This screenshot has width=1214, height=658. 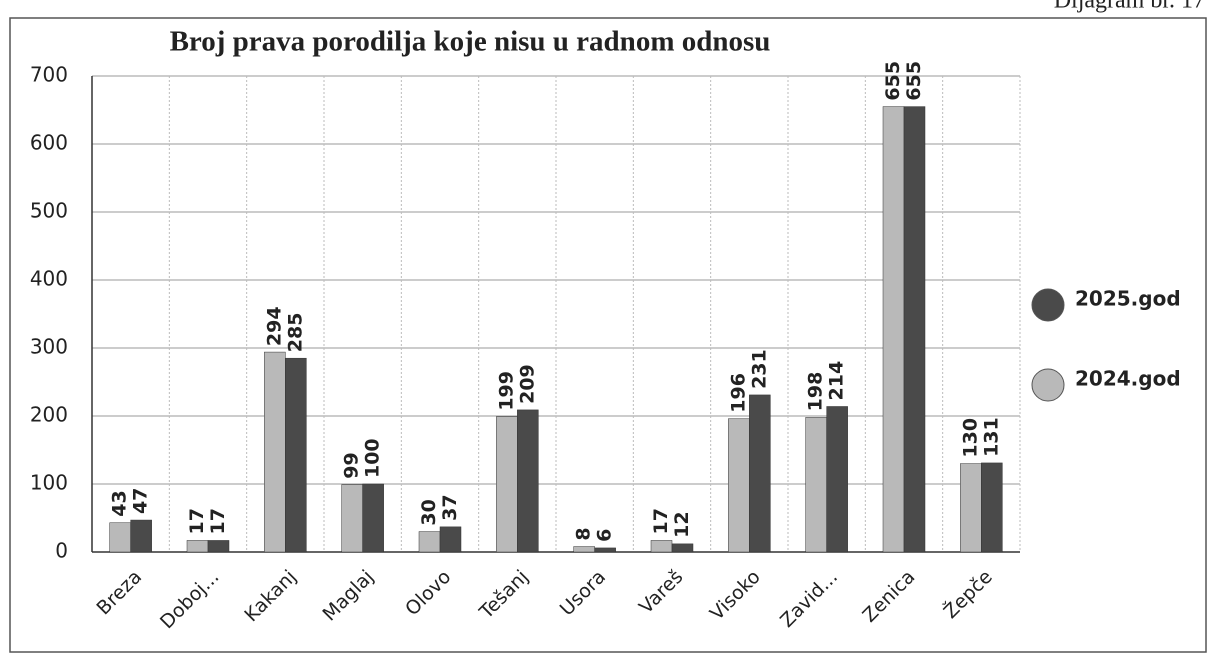 I want to click on value-label: 196, so click(x=738, y=393).